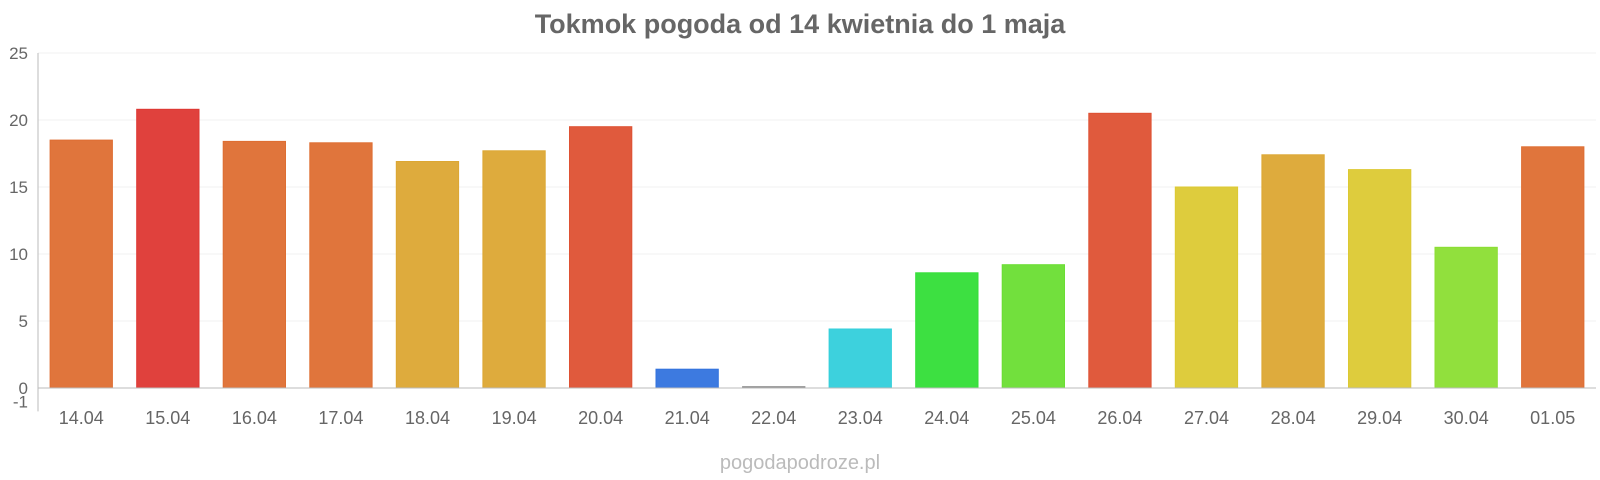  Describe the element at coordinates (341, 265) in the screenshot. I see `bar-17.04` at that location.